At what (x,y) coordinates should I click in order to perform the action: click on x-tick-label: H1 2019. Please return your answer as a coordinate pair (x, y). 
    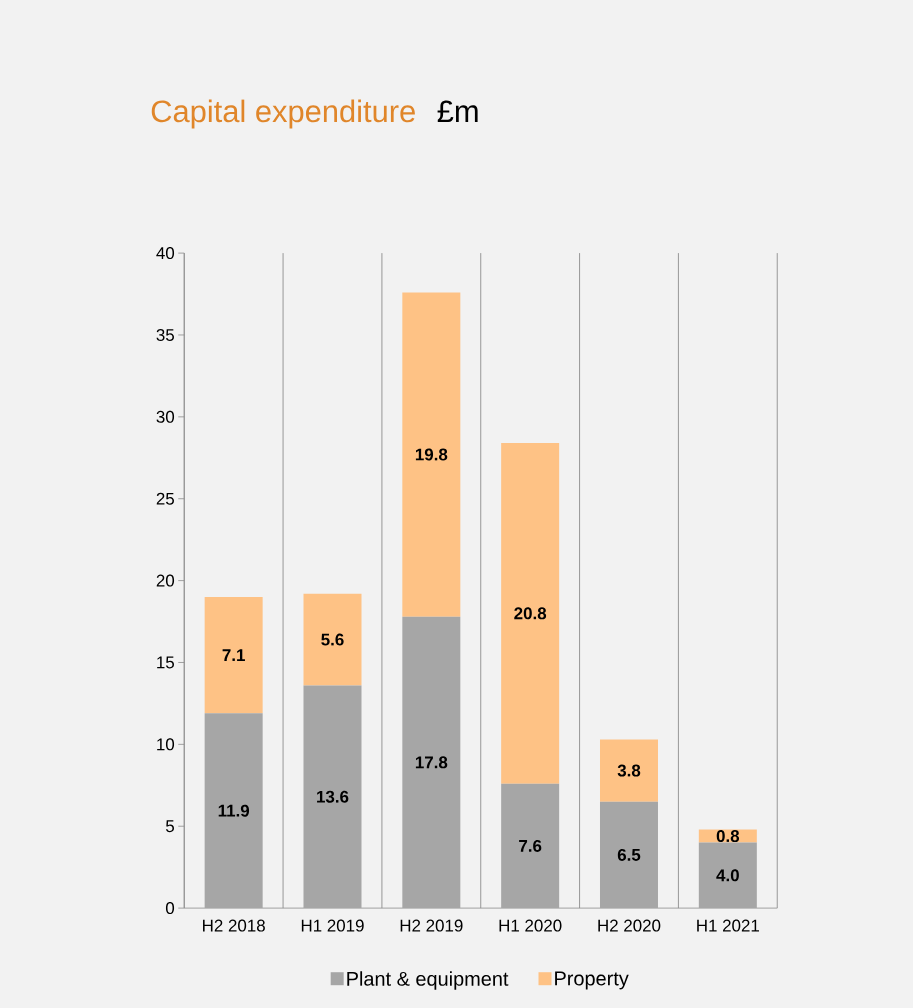
    Looking at the image, I should click on (332, 925).